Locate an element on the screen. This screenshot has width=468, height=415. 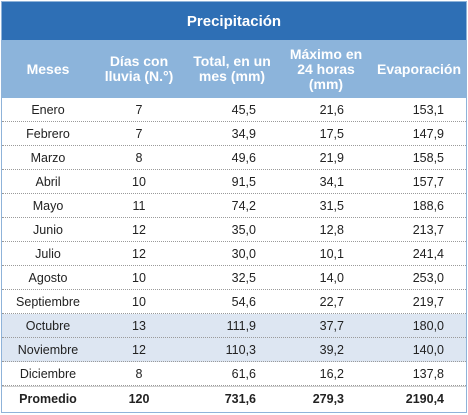
cell-maximo: 21,6 is located at coordinates (331, 109).